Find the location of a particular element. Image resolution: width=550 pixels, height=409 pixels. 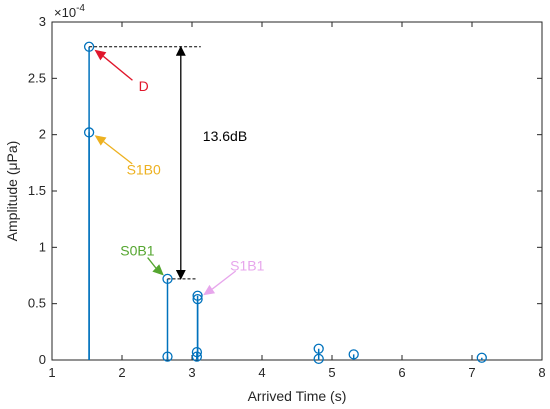

annotation-label: S1B0 is located at coordinates (144, 170).